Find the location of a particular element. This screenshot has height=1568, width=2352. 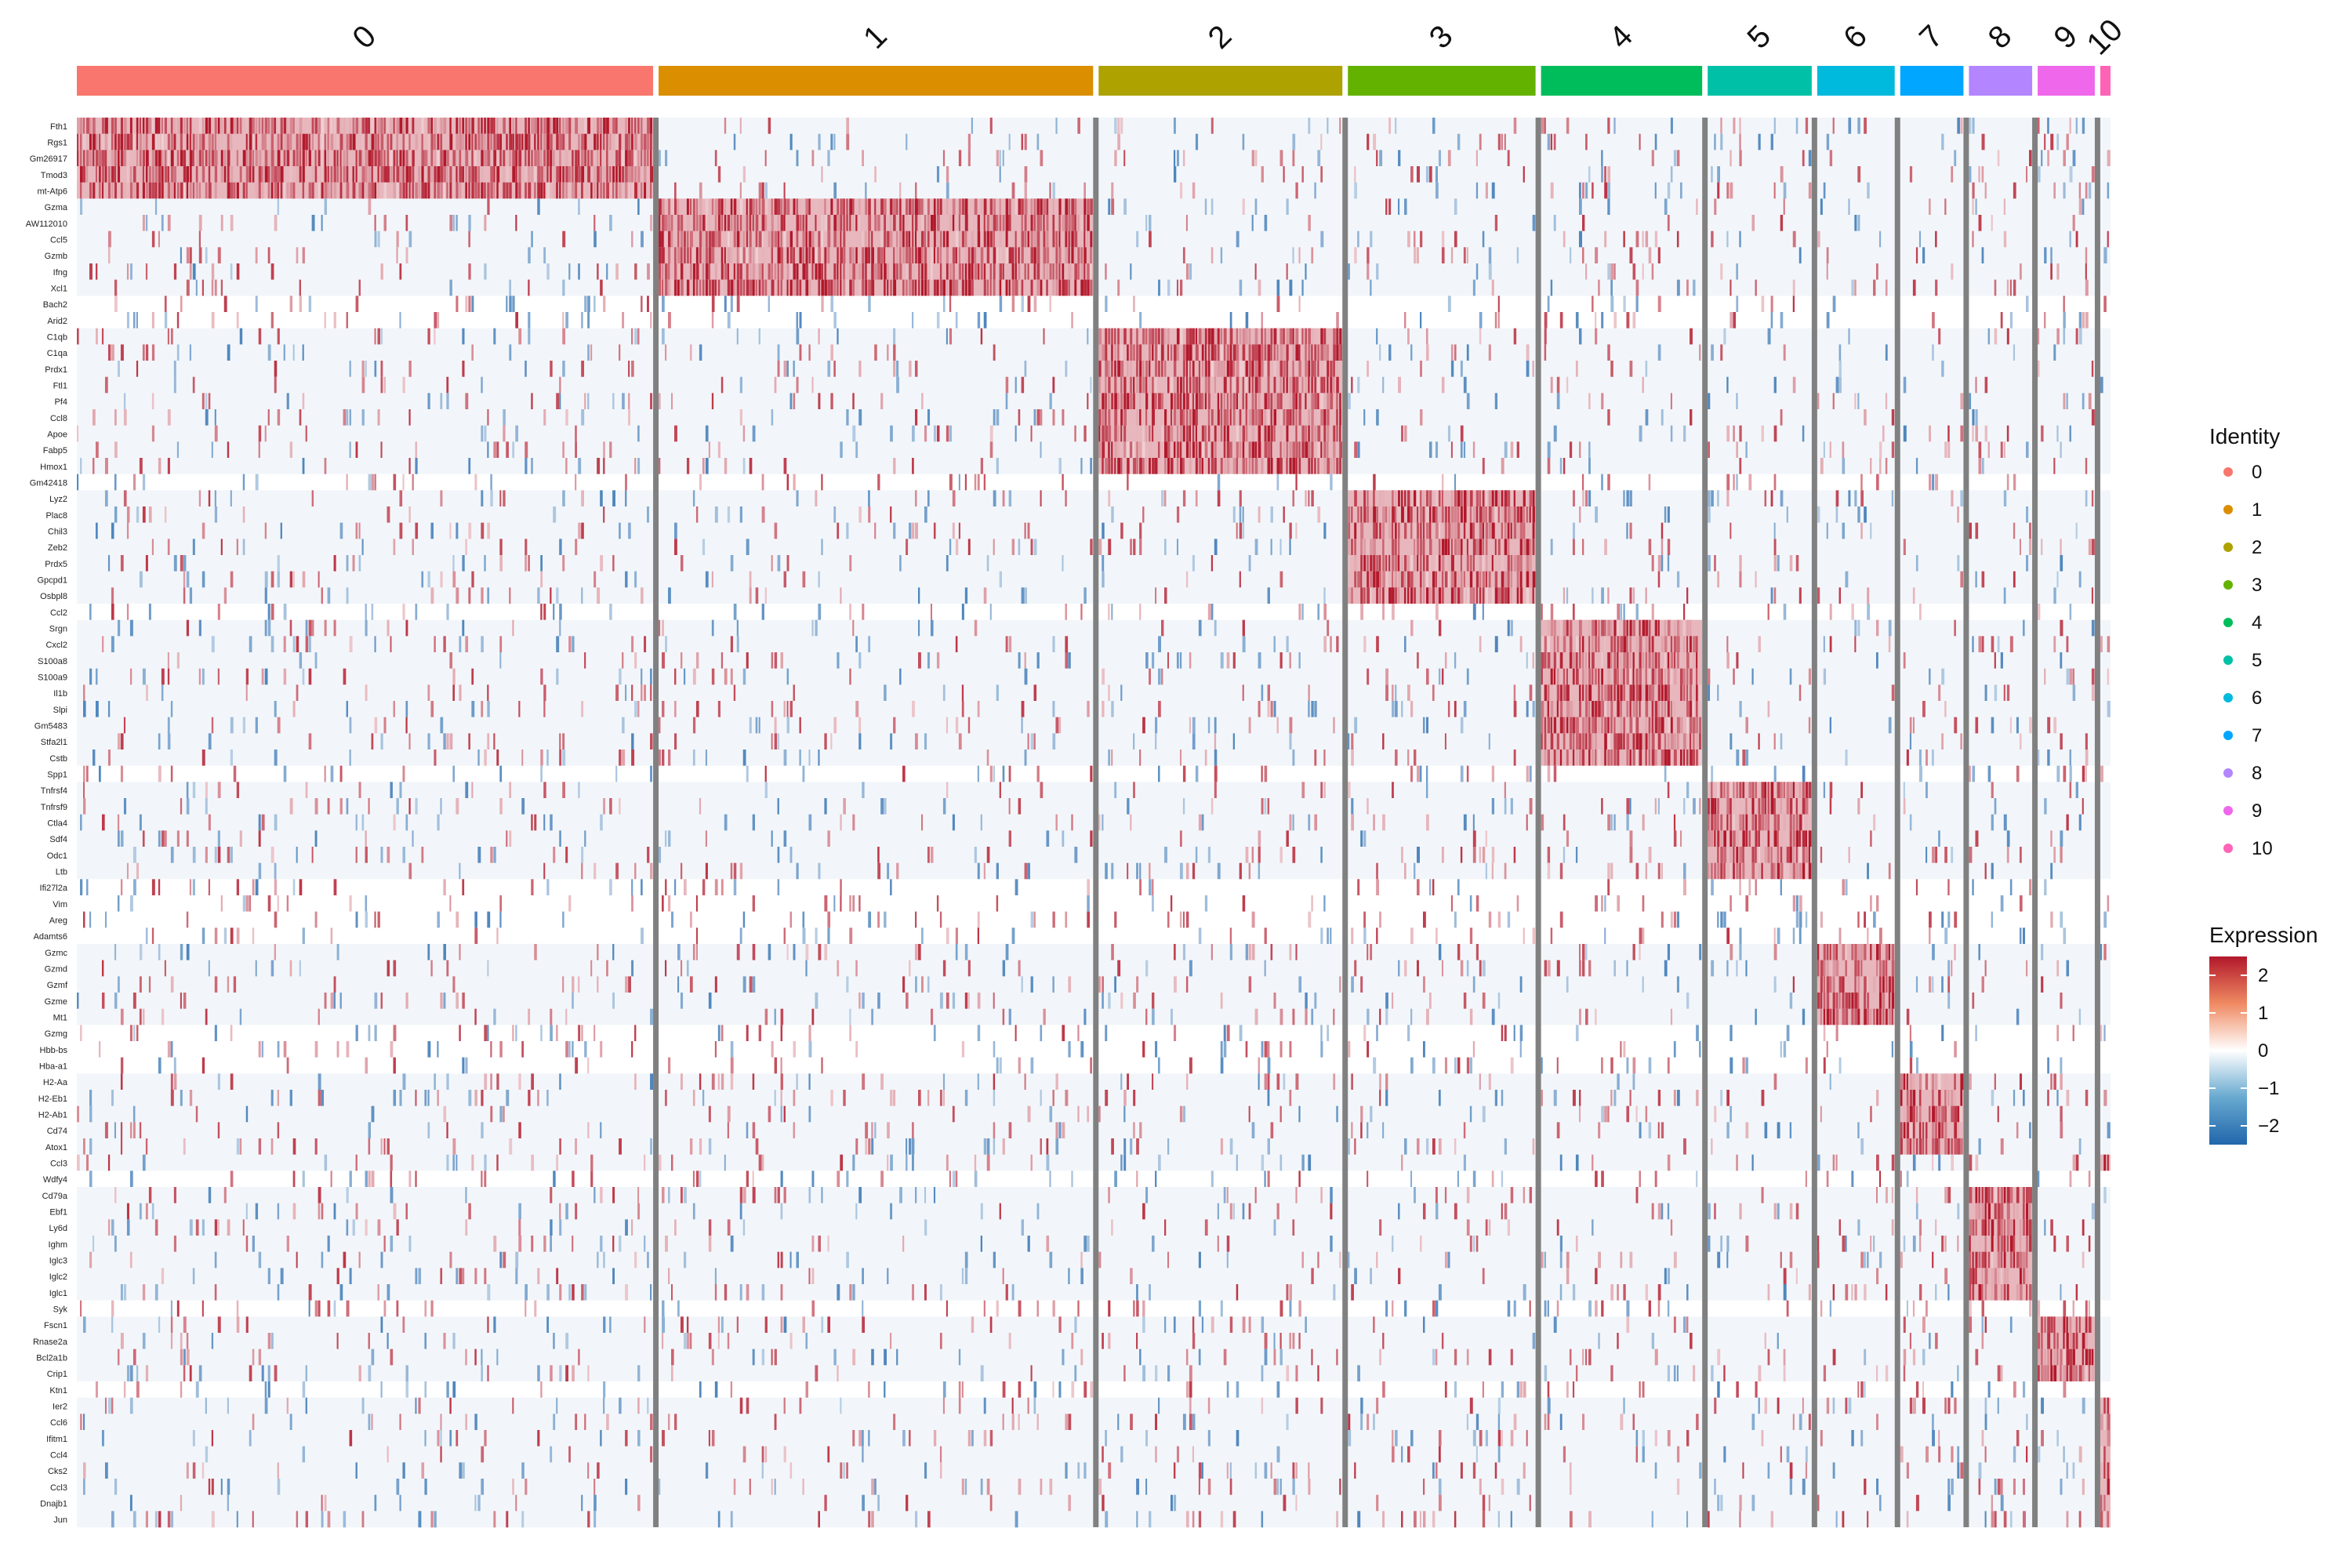

gene-label: Rgs1 is located at coordinates (57, 143).